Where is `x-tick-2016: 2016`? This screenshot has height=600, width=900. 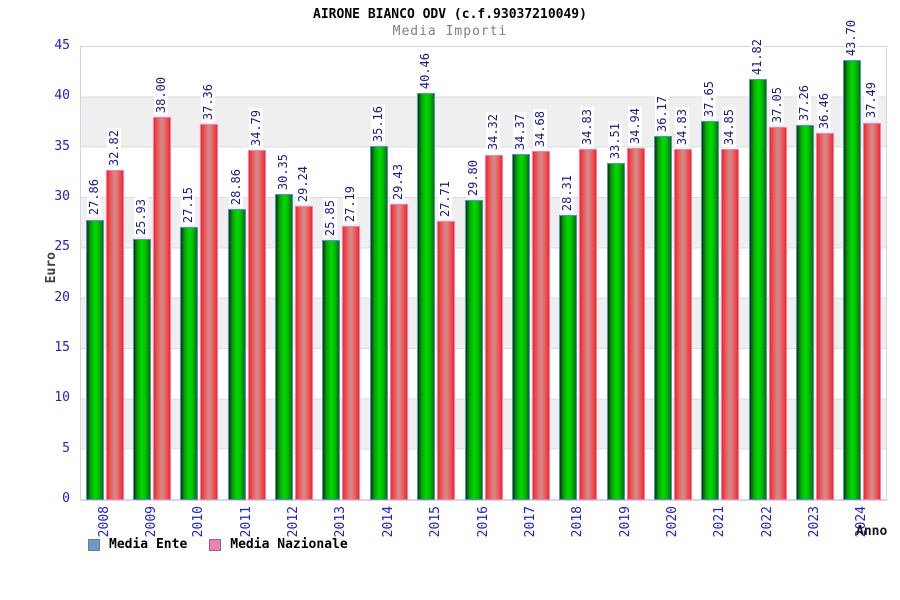
x-tick-2016: 2016 is located at coordinates (483, 522).